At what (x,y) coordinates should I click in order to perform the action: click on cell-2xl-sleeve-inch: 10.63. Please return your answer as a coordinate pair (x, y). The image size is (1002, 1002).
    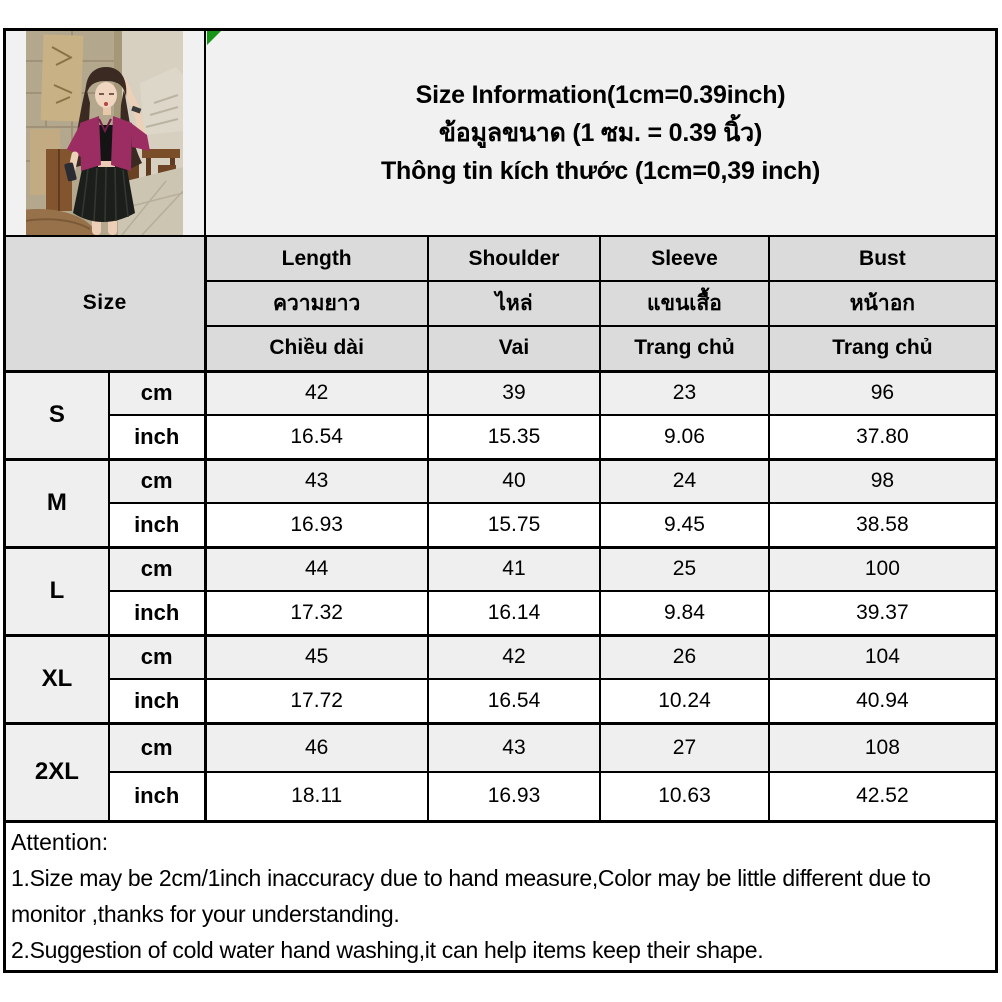
    Looking at the image, I should click on (684, 796).